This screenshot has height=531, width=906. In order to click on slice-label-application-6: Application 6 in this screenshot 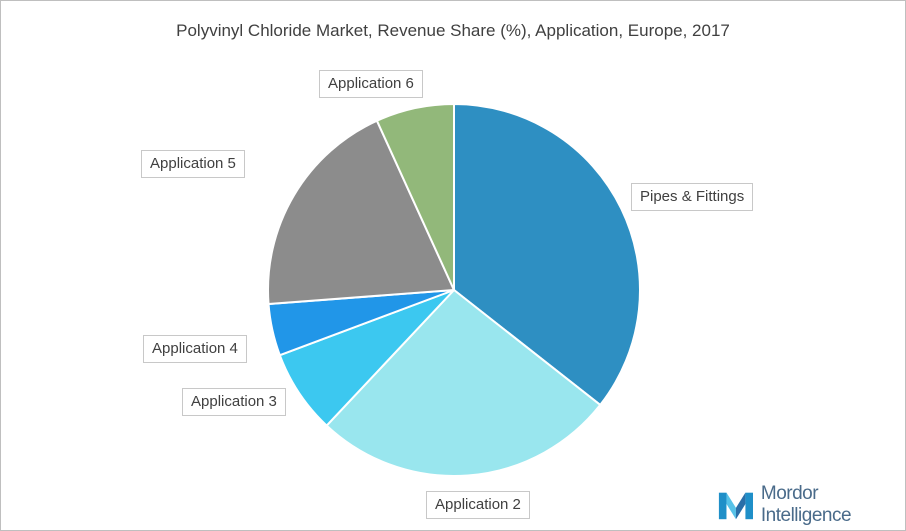, I will do `click(371, 84)`.